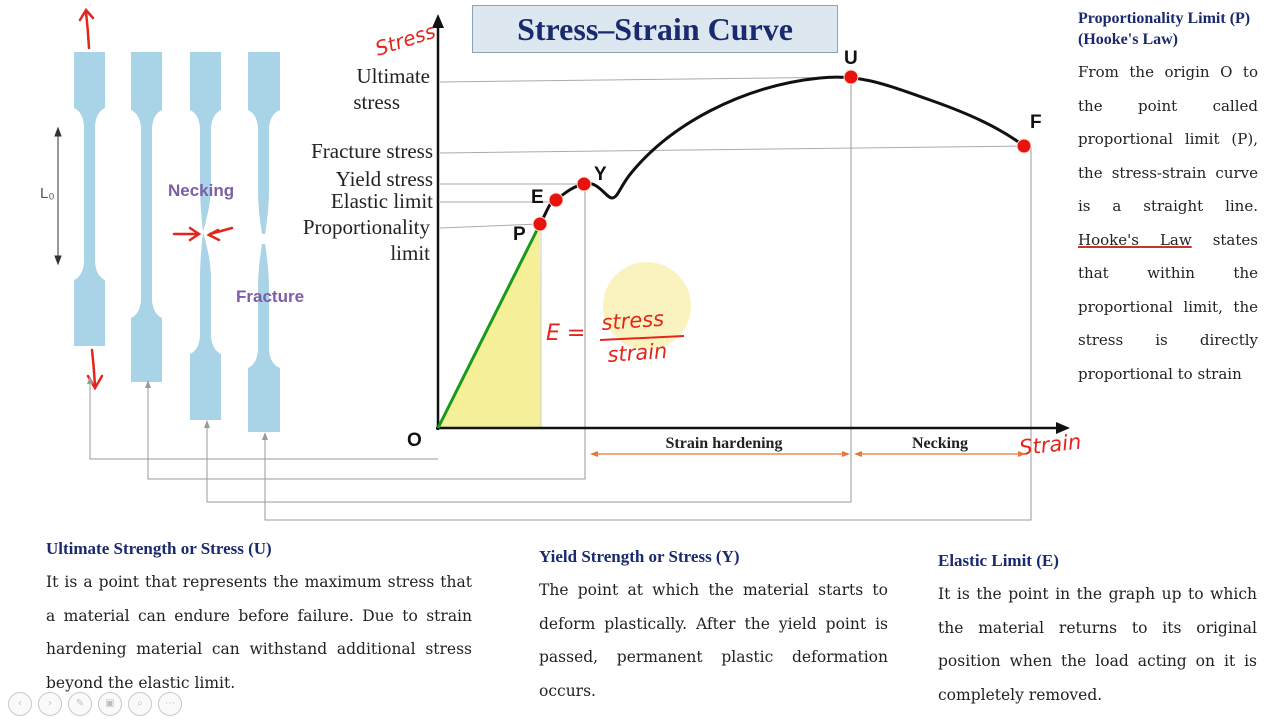 Image resolution: width=1280 pixels, height=720 pixels. I want to click on y-axis-handwritten-label: Stress, so click(405, 40).